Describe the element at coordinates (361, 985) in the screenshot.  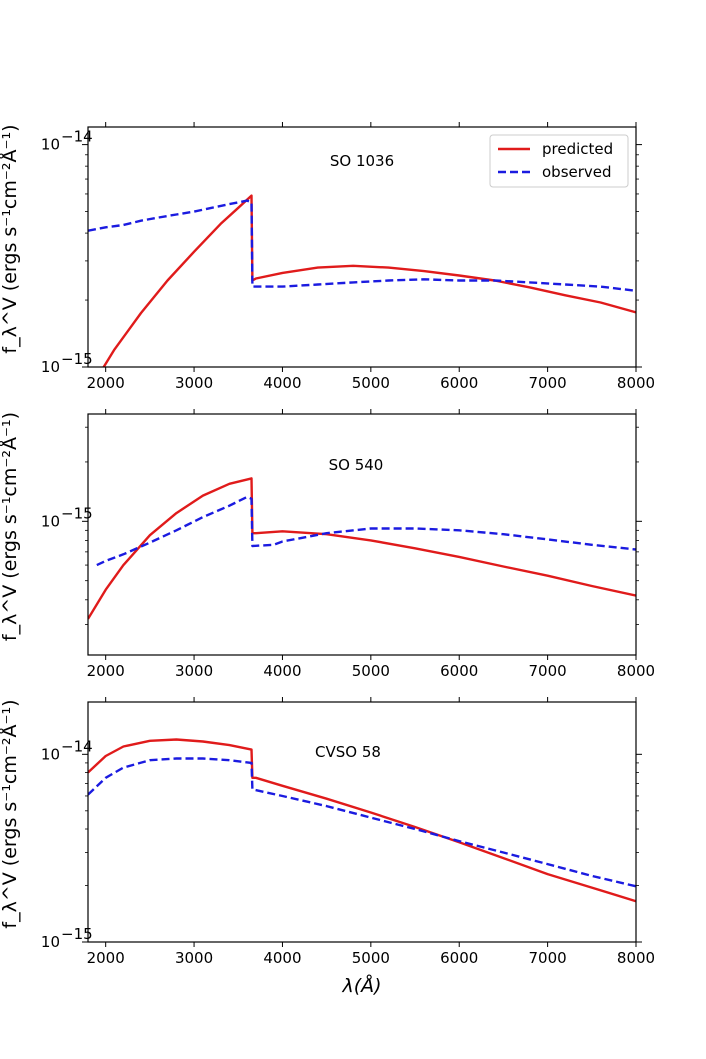
I see `x-axis-label: λ(Å)` at that location.